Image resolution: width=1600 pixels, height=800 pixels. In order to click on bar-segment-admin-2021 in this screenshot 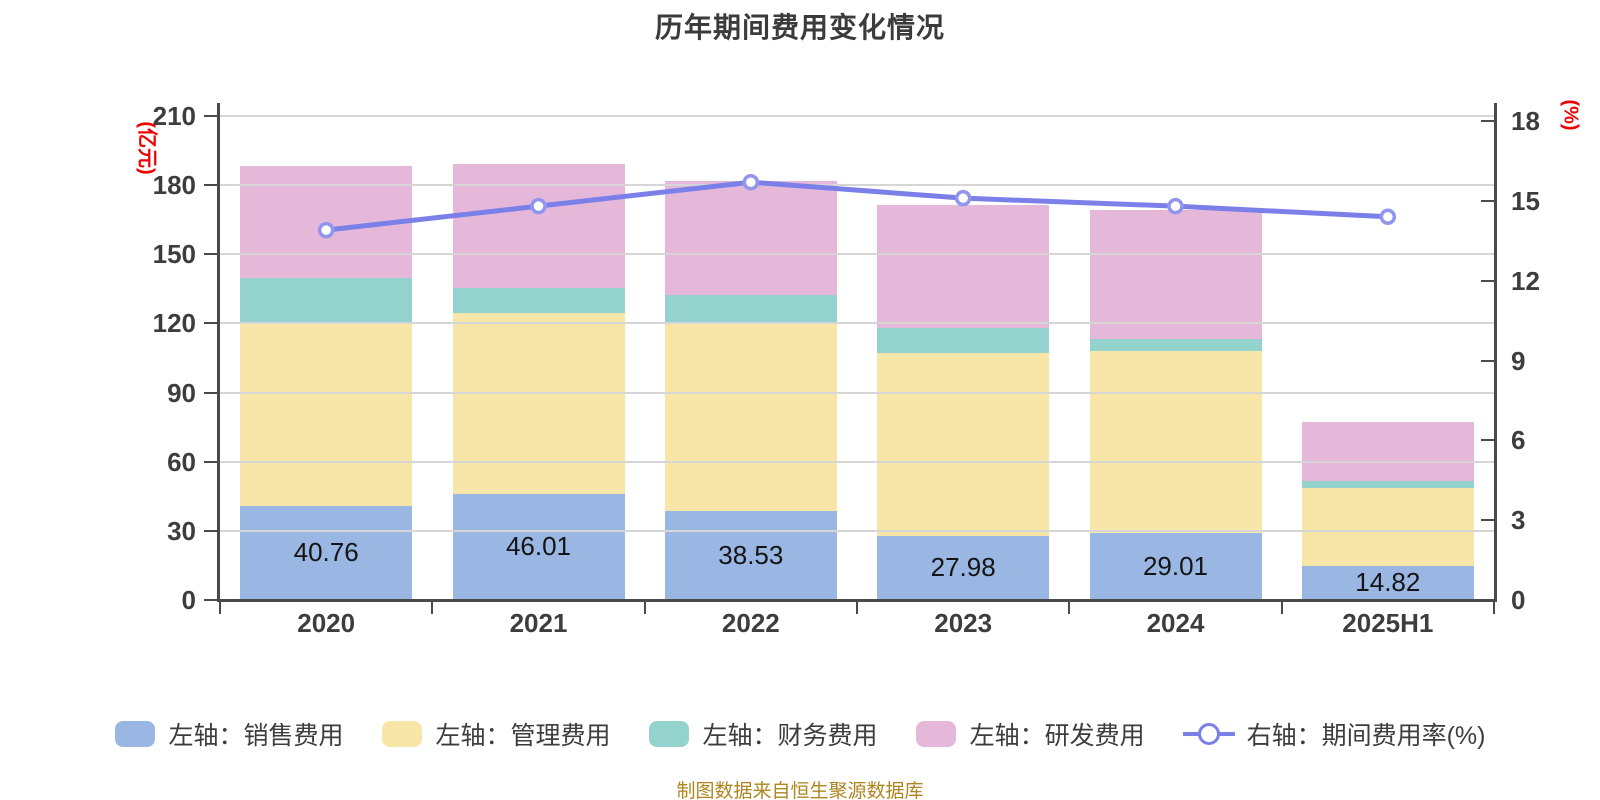, I will do `click(538, 403)`.